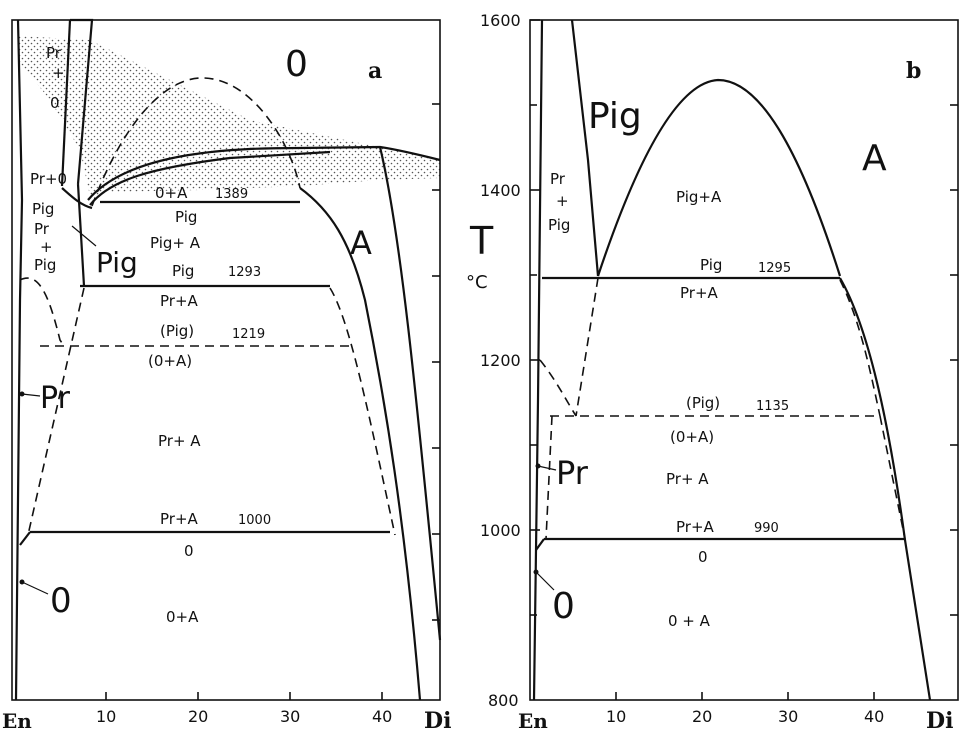 The image size is (959, 733). Describe the element at coordinates (699, 197) in the screenshot. I see `panel-b-pig-plus-a: Pig+A` at that location.